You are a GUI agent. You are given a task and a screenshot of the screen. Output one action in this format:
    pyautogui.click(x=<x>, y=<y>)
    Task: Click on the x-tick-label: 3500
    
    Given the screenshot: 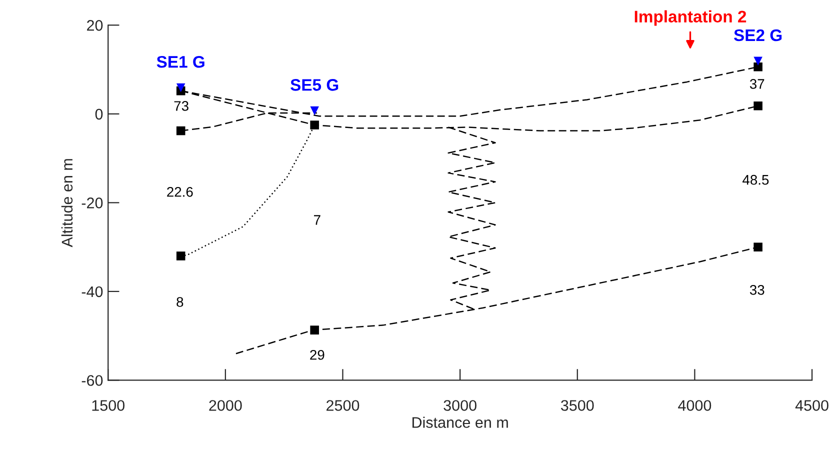 What is the action you would take?
    pyautogui.click(x=577, y=405)
    